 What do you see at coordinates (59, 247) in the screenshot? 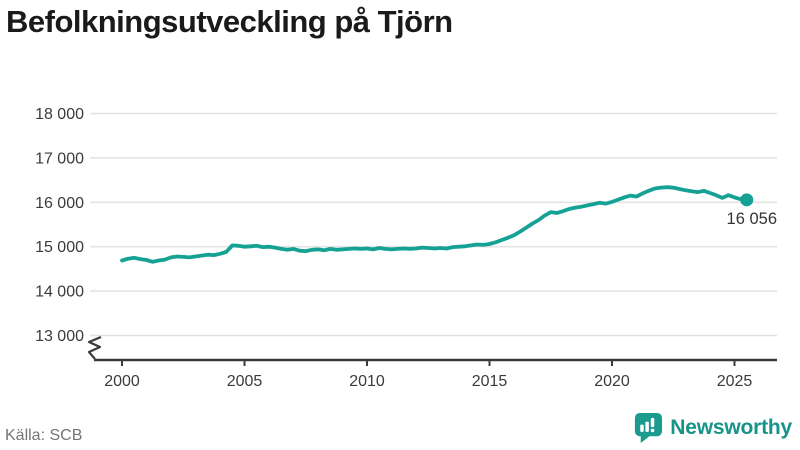
I see `y-axis-label: 15 000` at bounding box center [59, 247].